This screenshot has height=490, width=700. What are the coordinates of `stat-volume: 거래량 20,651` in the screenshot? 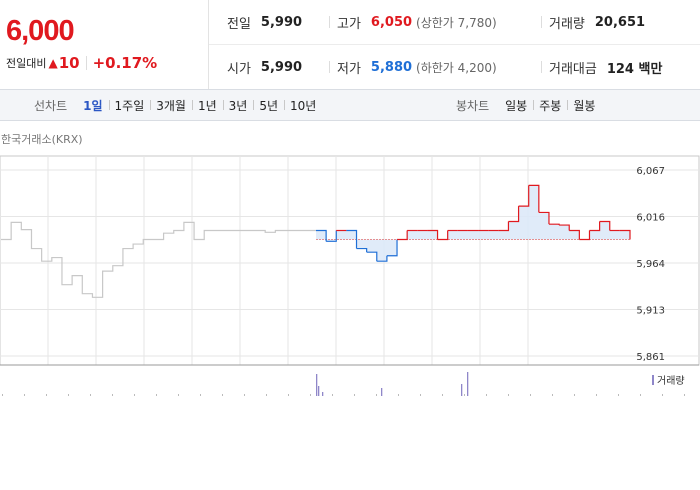 It's located at (593, 22).